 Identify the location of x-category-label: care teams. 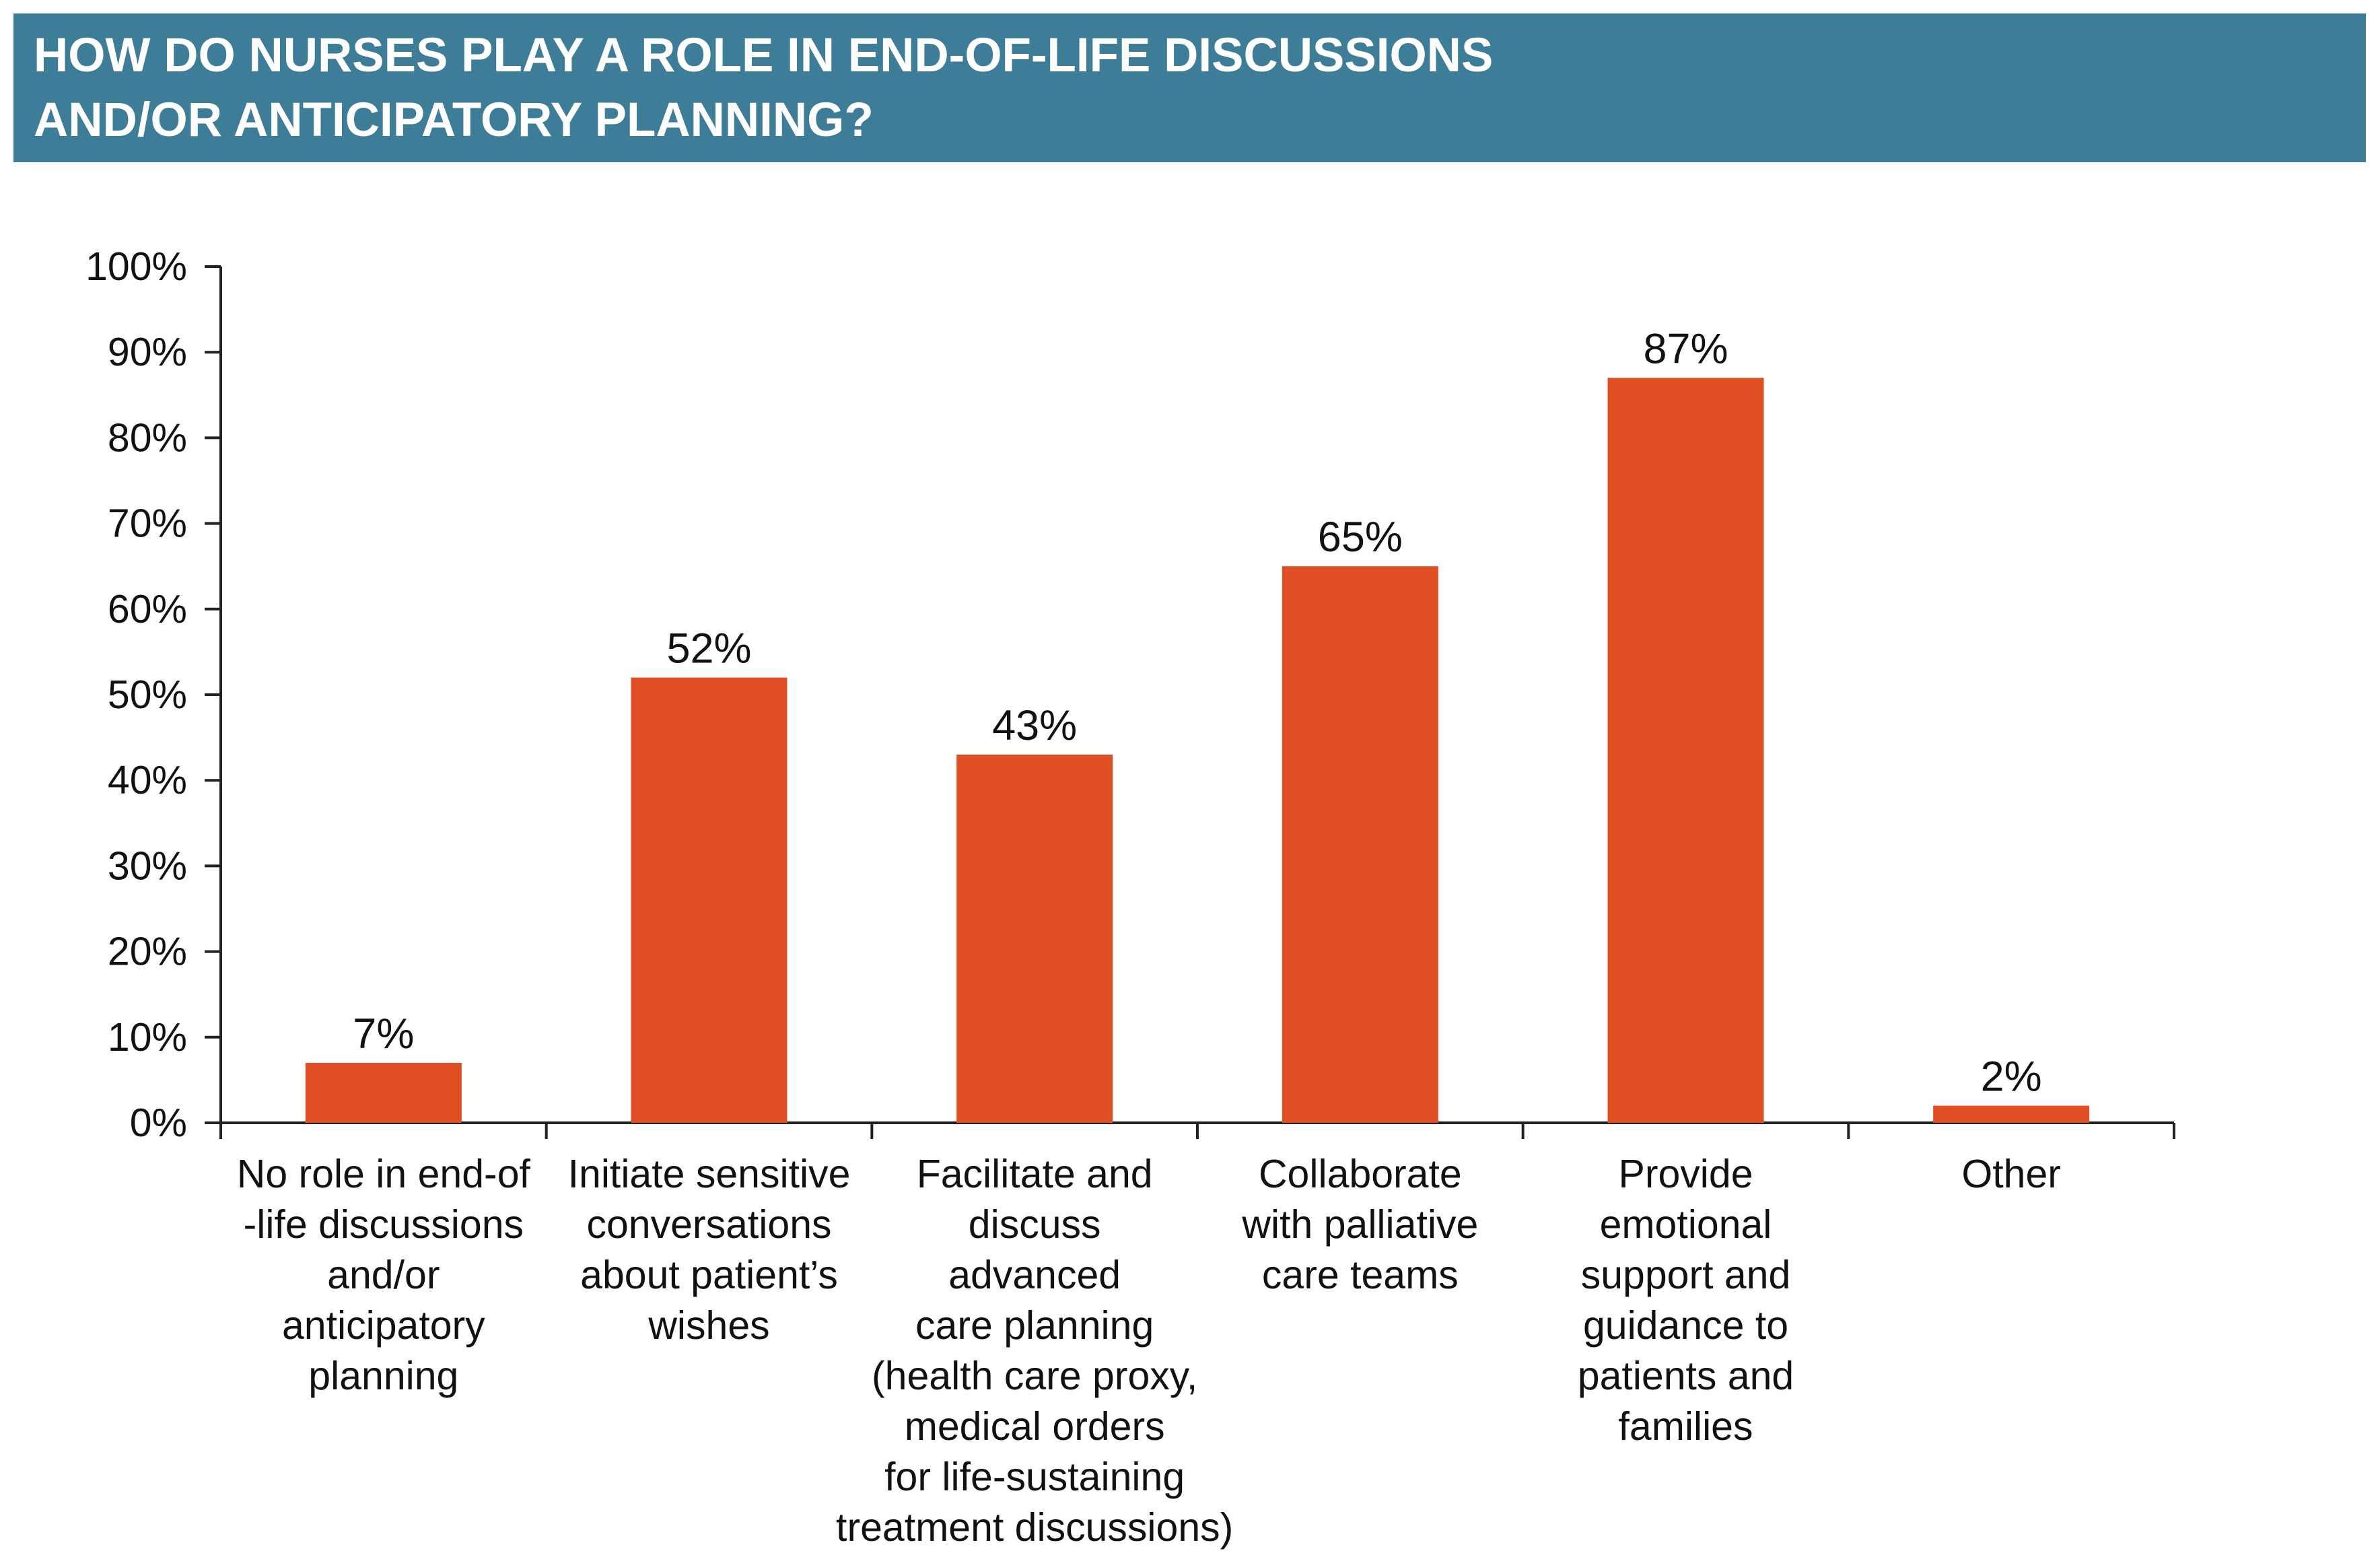
(1360, 1275).